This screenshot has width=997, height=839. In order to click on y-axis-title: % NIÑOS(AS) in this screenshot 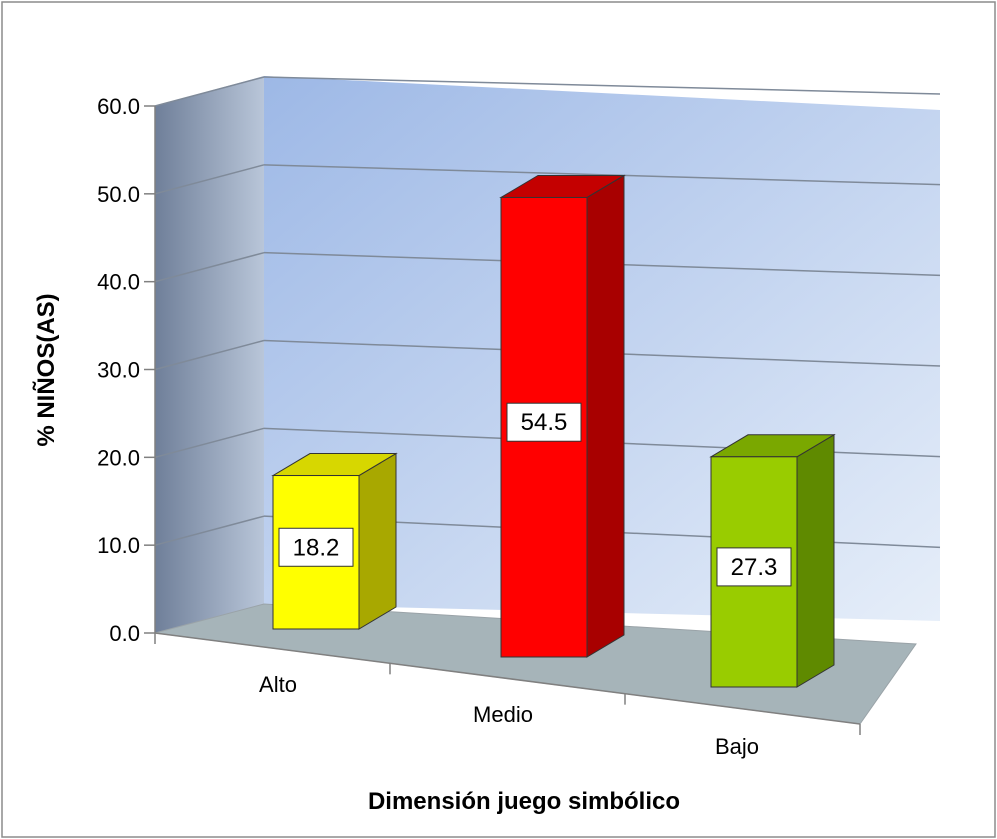, I will do `click(46, 369)`.